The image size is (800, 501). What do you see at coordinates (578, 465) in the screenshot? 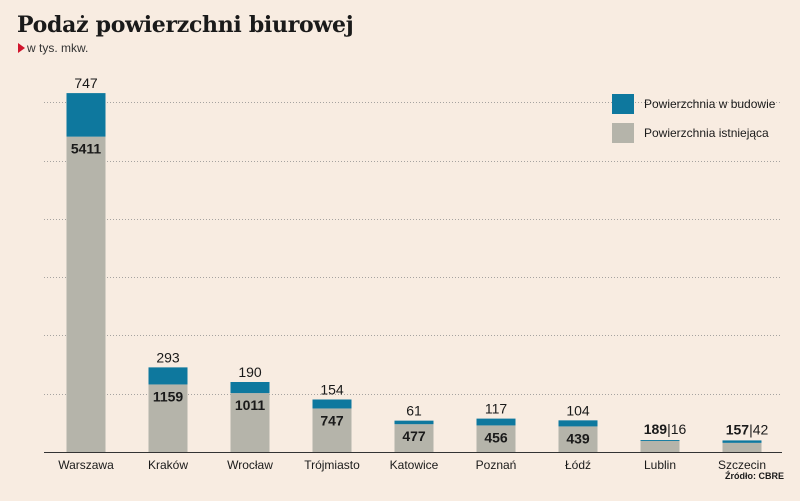
I see `x-tick-label: Łódź` at bounding box center [578, 465].